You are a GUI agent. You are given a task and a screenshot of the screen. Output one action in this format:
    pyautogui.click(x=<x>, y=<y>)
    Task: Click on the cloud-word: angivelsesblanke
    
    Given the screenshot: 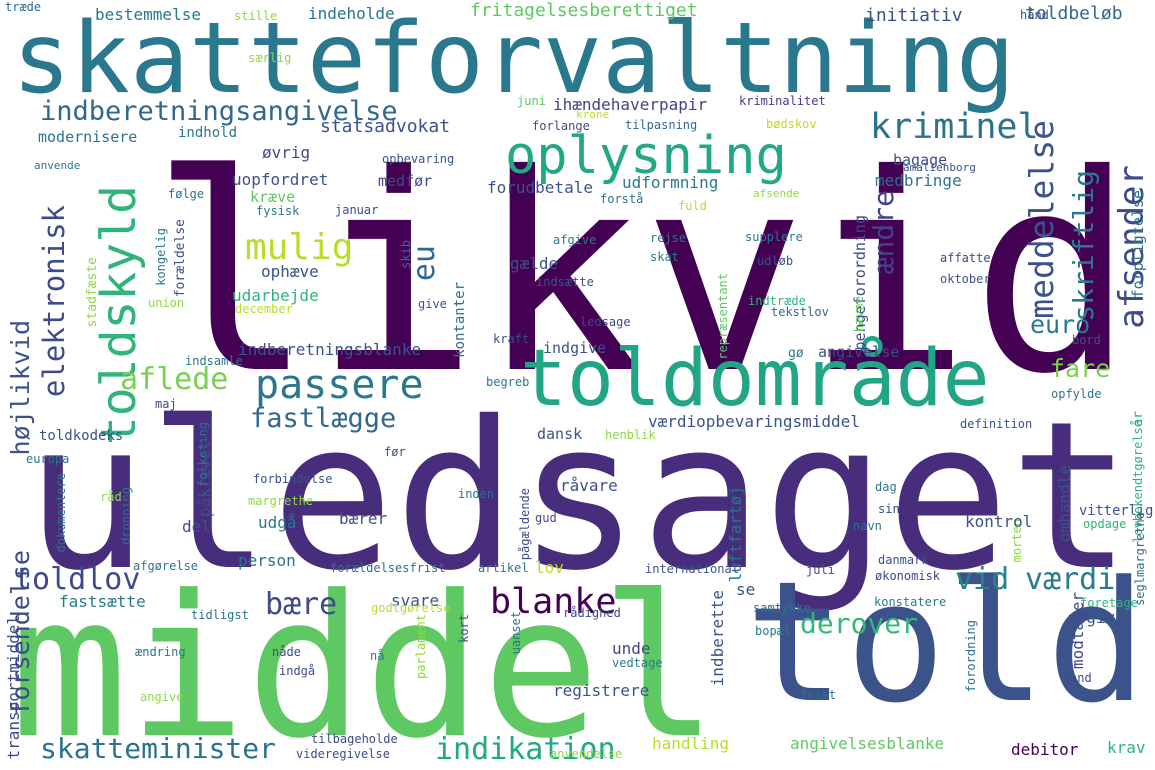 What is the action you would take?
    pyautogui.click(x=867, y=743)
    